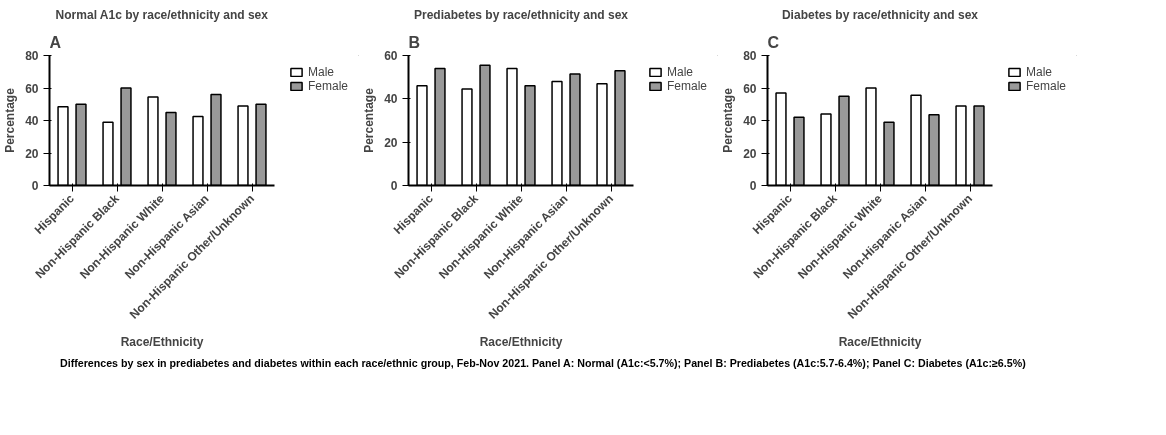  Describe the element at coordinates (55, 42) in the screenshot. I see `text: A` at that location.